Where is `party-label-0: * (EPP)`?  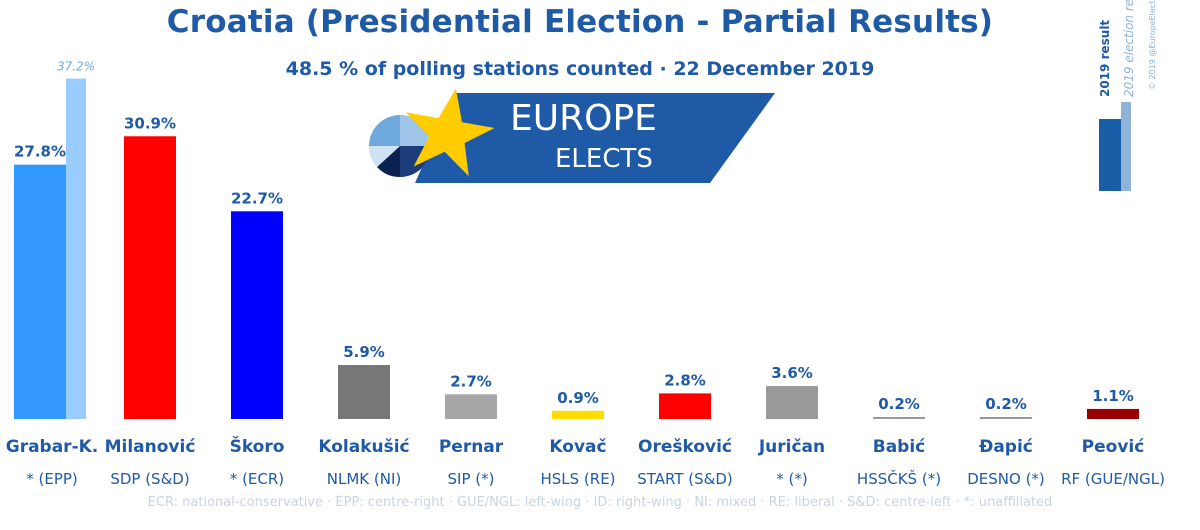
party-label-0: * (EPP) is located at coordinates (52, 479).